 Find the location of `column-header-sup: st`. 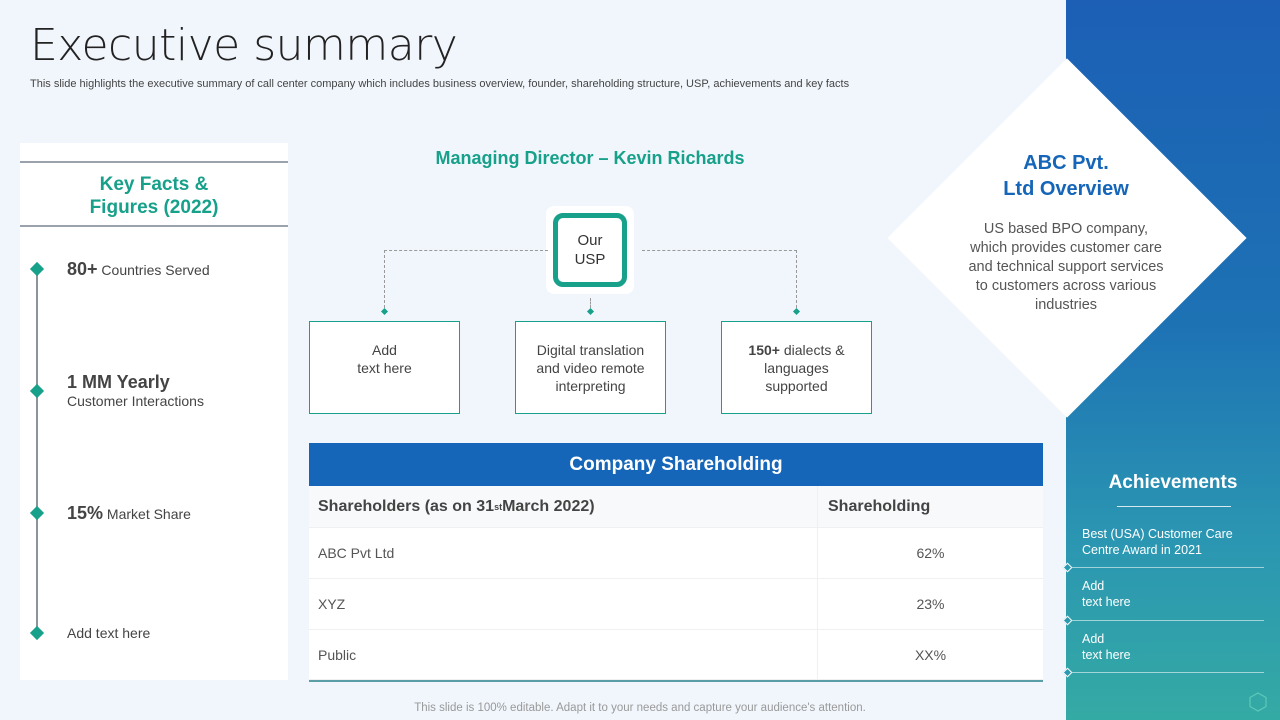

column-header-sup: st is located at coordinates (498, 506).